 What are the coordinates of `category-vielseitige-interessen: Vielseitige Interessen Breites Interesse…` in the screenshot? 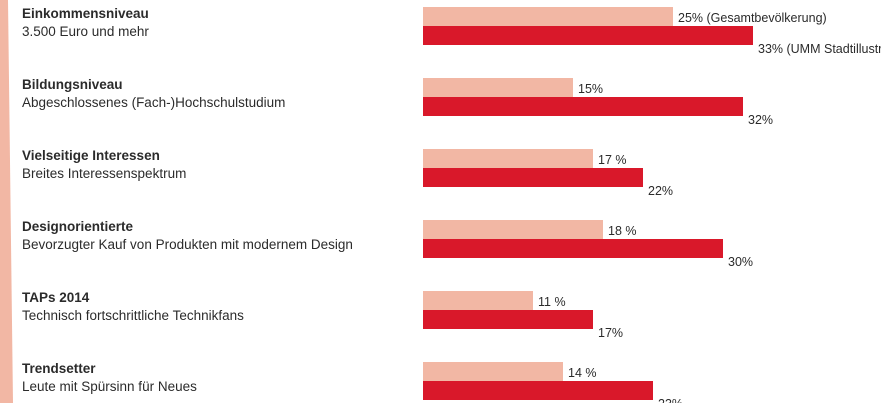 It's located at (212, 165).